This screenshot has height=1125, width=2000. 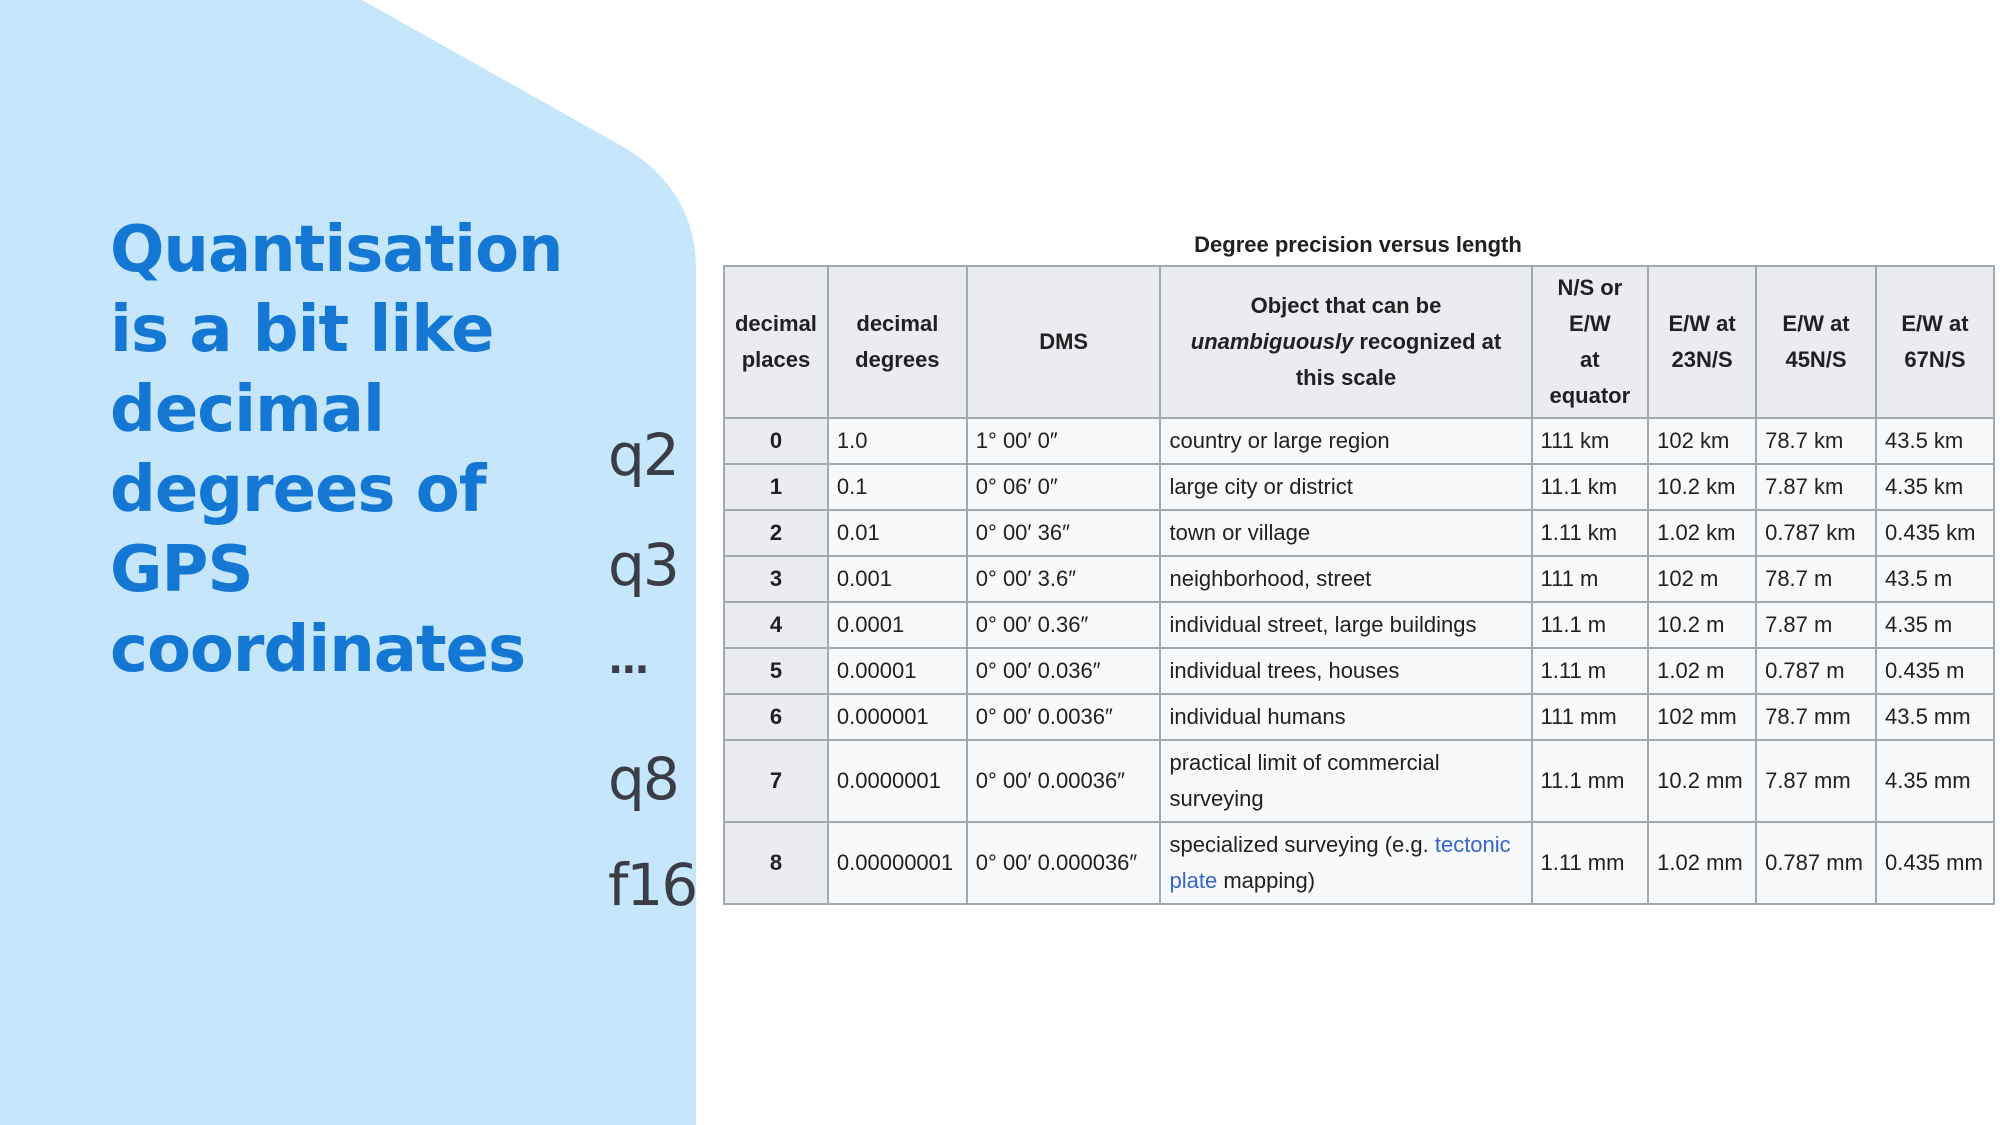 I want to click on cell-dms: 0° 00′ 3.6″, so click(x=1063, y=579).